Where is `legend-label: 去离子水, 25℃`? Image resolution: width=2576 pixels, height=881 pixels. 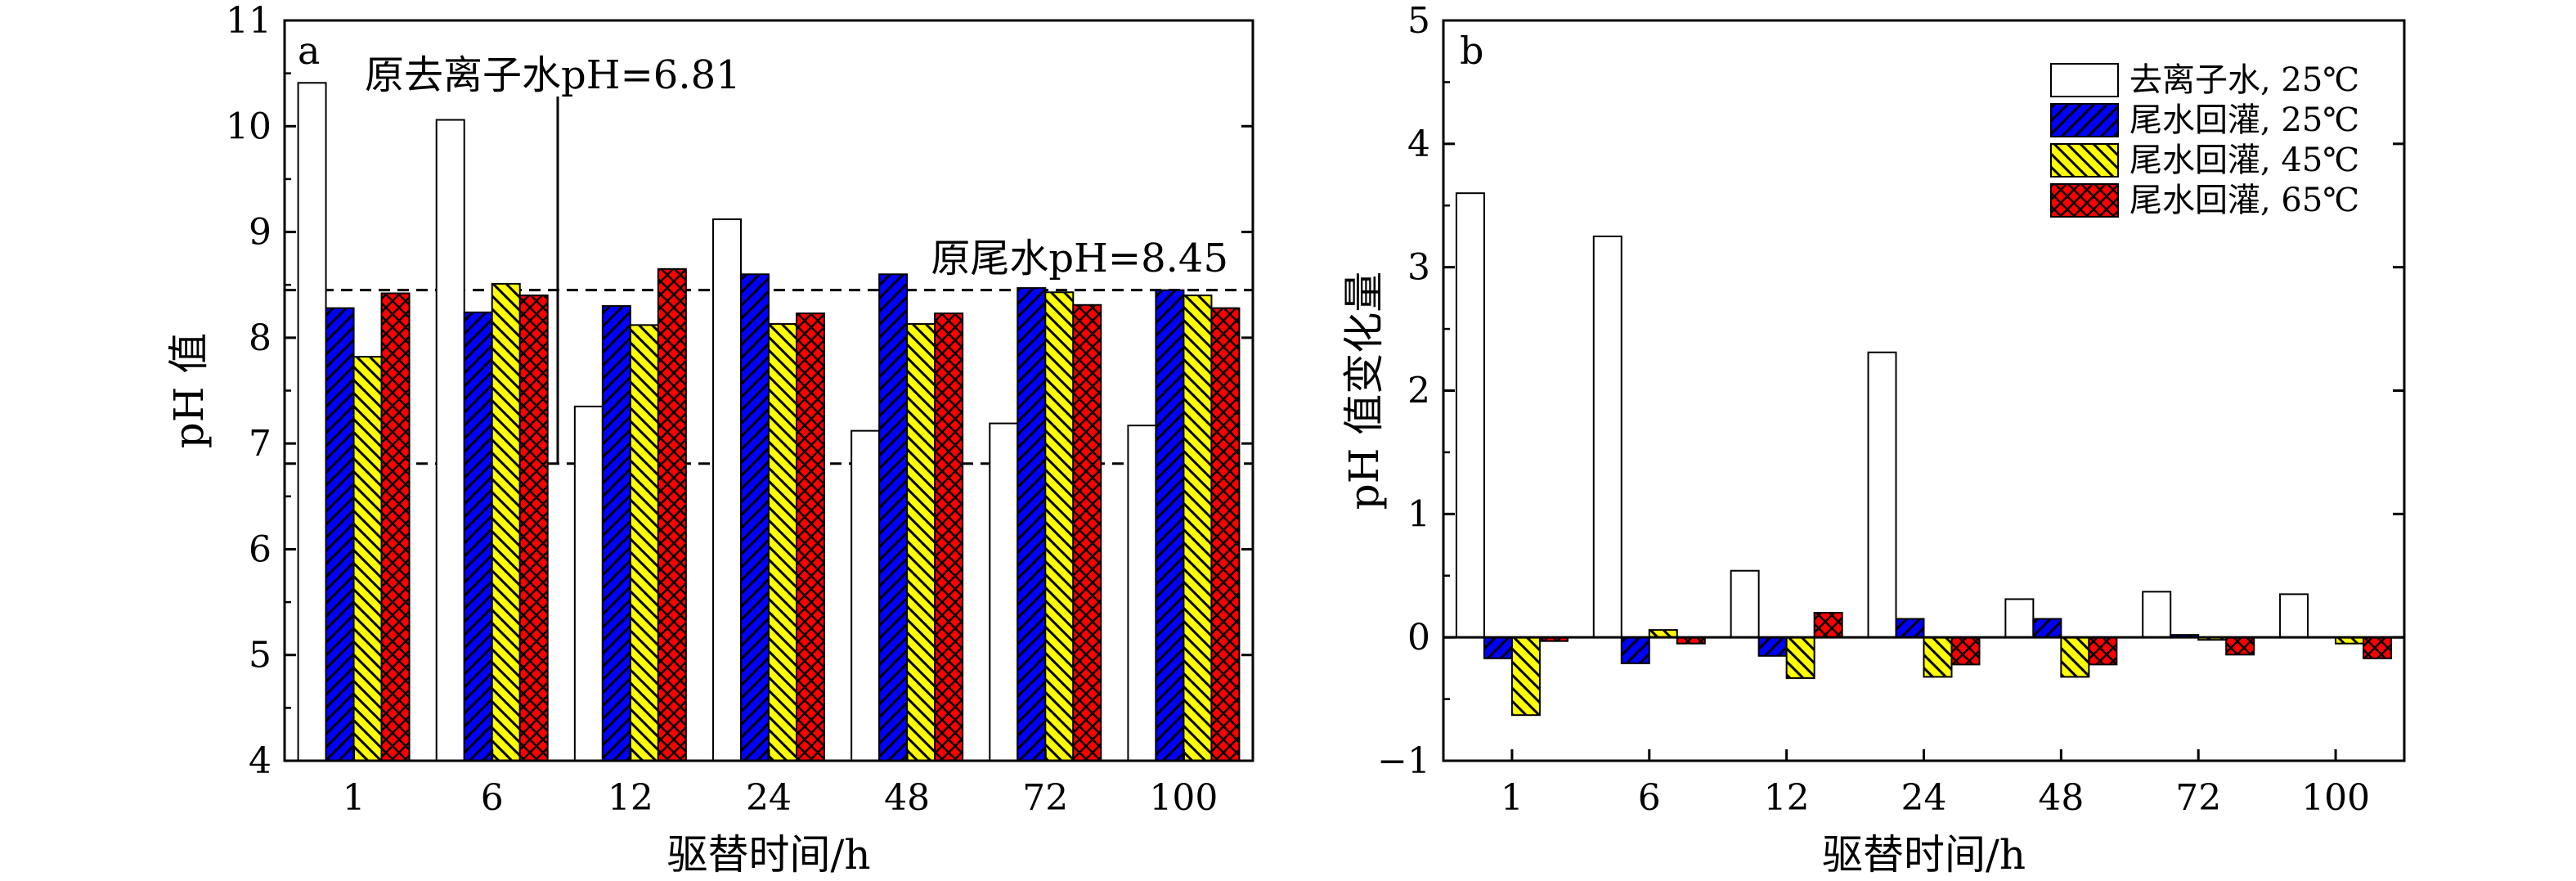 legend-label: 去离子水, 25℃ is located at coordinates (2244, 80).